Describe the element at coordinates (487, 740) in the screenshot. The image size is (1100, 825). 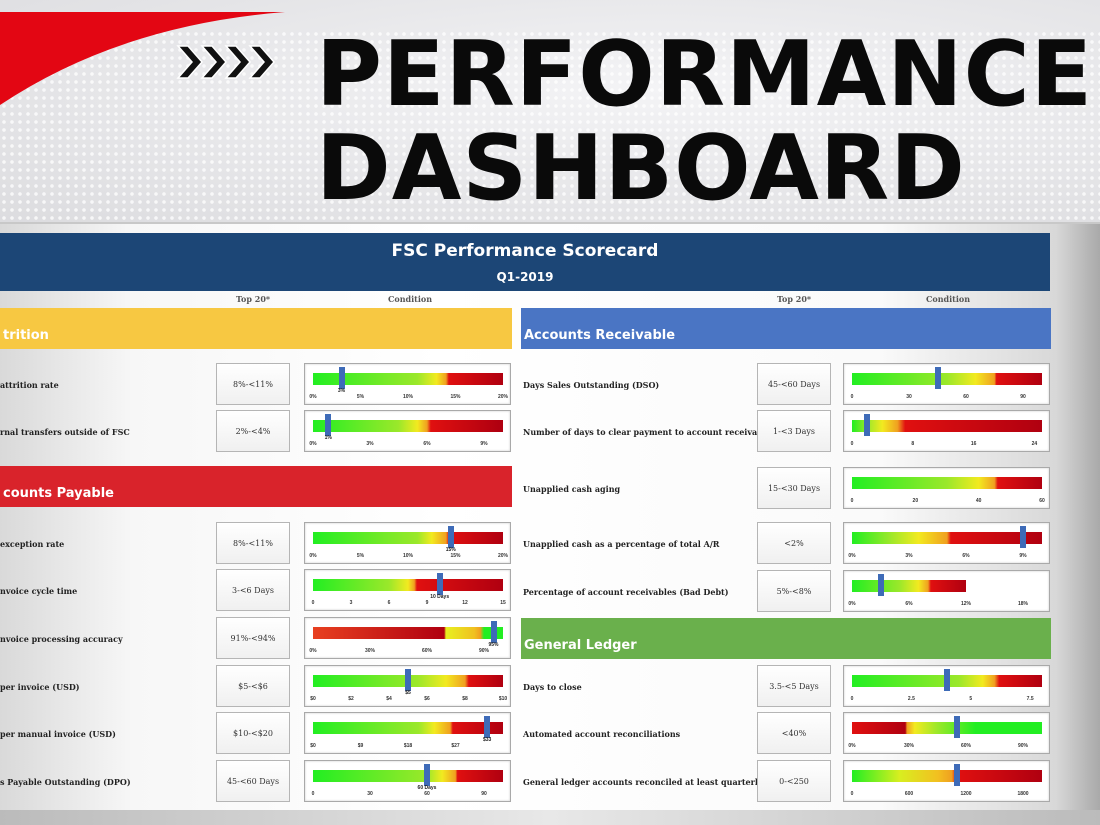
I see `gauge-marker-label: $33` at that location.